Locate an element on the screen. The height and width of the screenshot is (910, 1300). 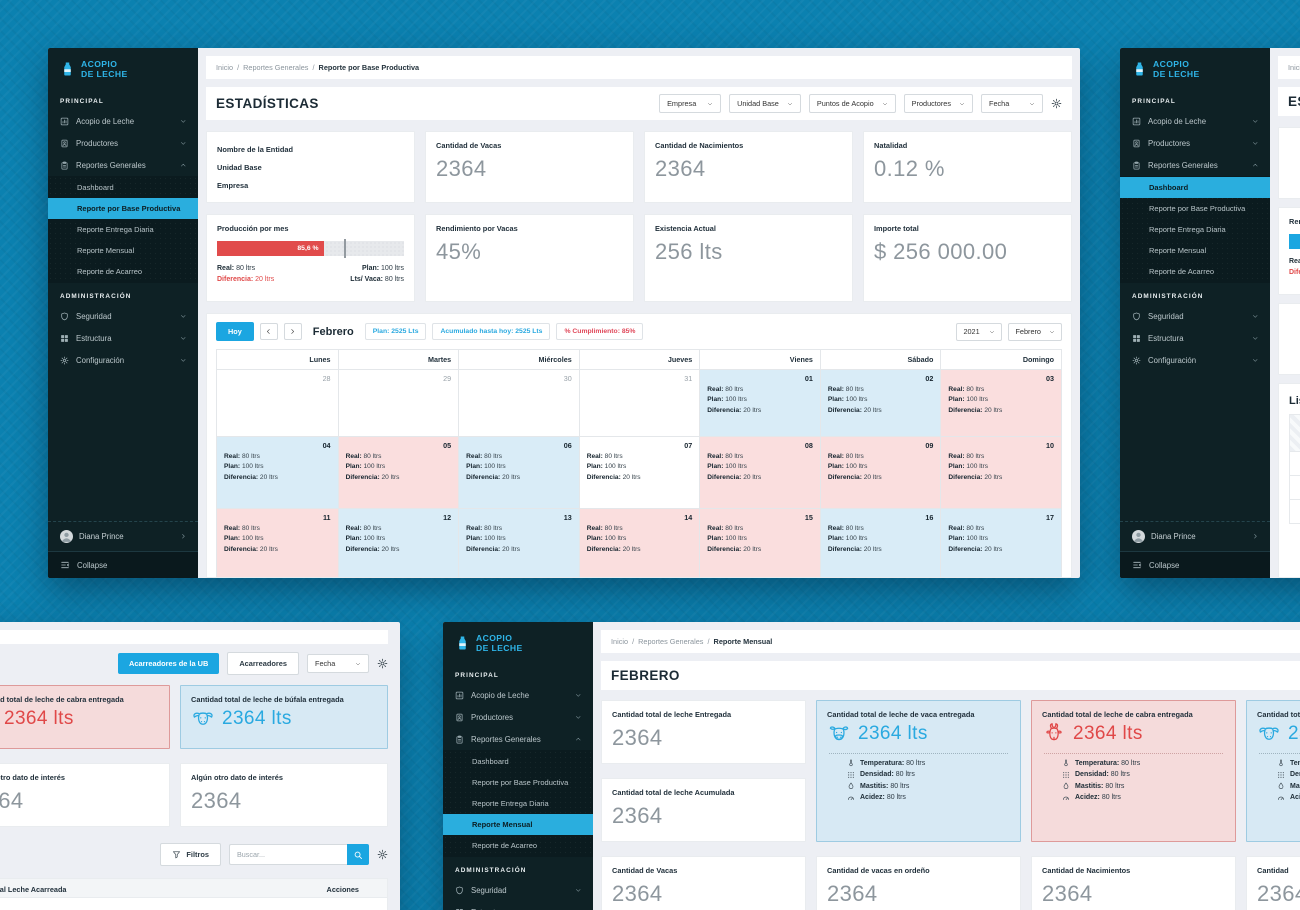
prev-month-button is located at coordinates (268, 331).